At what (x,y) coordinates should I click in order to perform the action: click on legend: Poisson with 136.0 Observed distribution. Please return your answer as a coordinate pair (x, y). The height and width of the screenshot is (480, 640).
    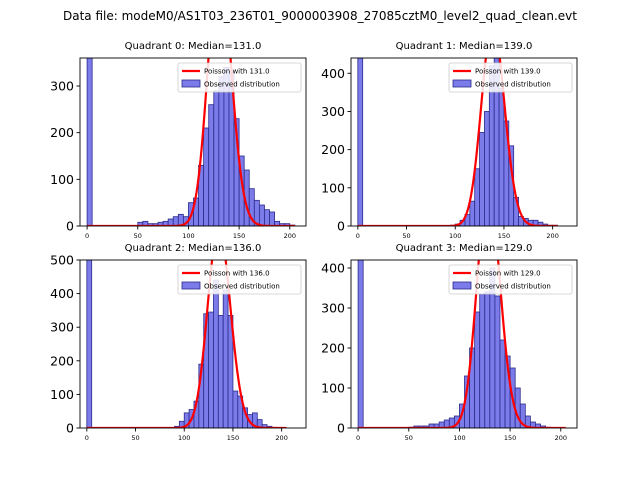
    Looking at the image, I should click on (239, 279).